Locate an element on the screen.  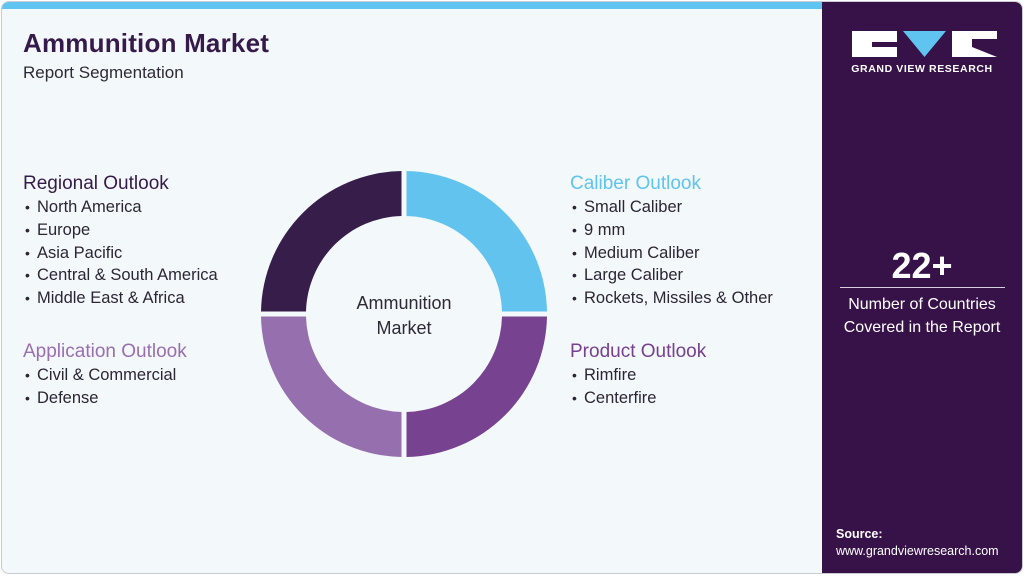
segment-list: • Rimfire • Centerfire is located at coordinates (638, 387).